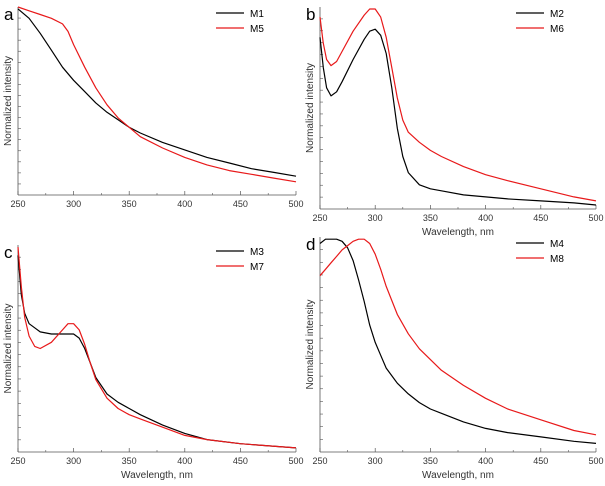 The height and width of the screenshot is (486, 605). I want to click on panel-letter: c, so click(8, 252).